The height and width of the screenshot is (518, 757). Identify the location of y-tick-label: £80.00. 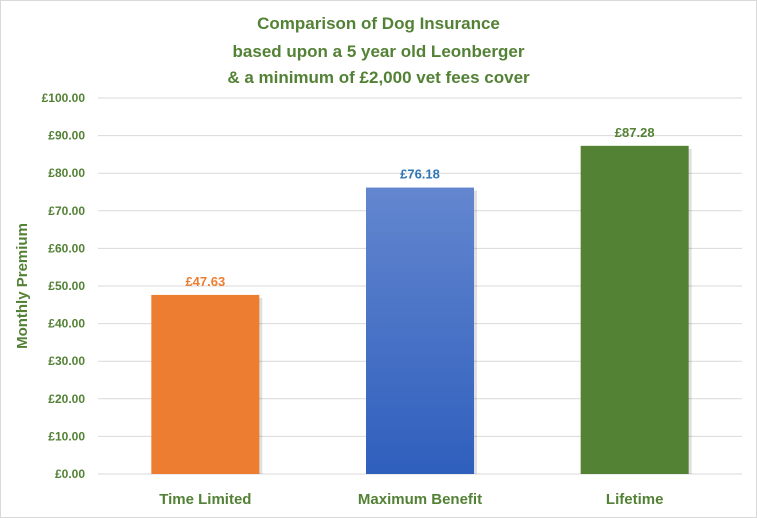
(66, 173).